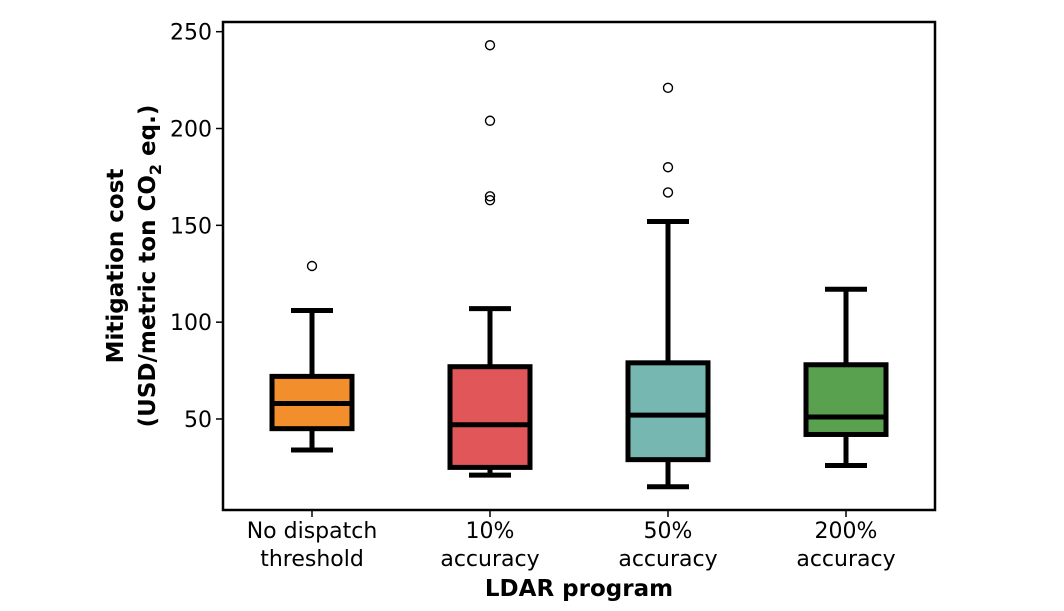  Describe the element at coordinates (579, 589) in the screenshot. I see `x-axis-title: LDAR program` at that location.